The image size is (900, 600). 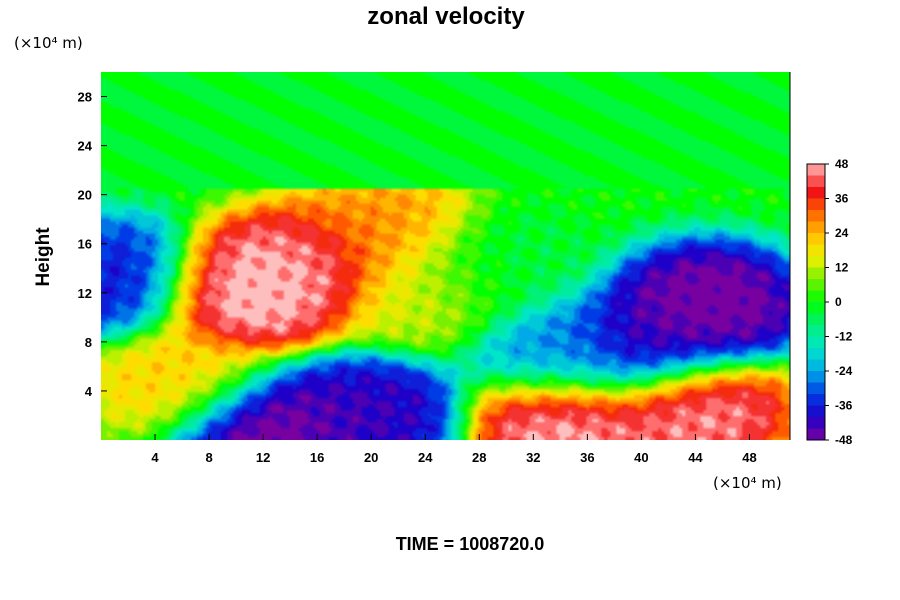 I want to click on y-tick-label: 16, so click(x=85, y=244).